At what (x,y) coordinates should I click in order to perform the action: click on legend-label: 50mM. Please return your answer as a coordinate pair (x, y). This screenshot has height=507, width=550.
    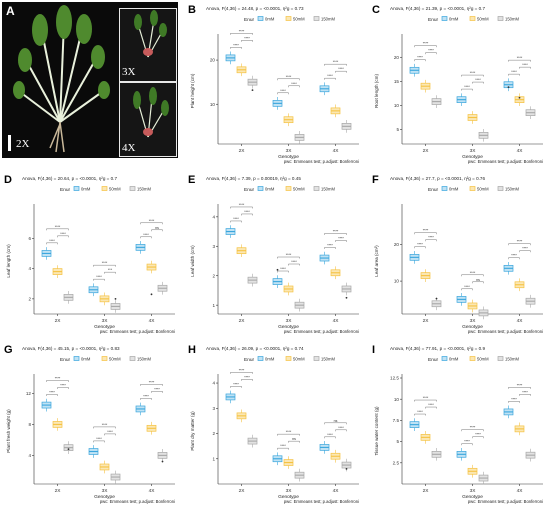
    Looking at the image, I should click on (299, 189).